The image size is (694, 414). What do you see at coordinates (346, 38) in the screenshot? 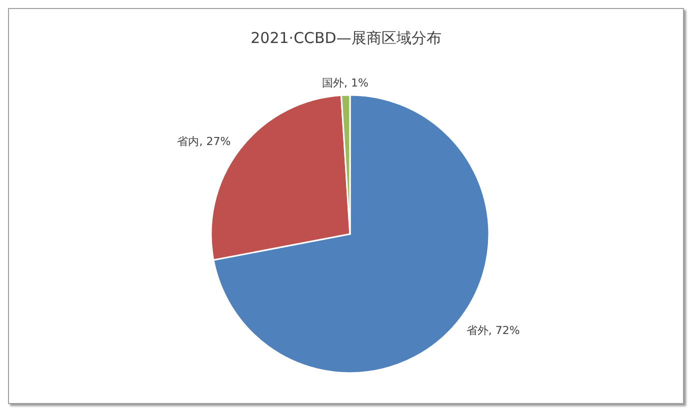
I see `chart-title: 2021·CCBD—展商区域分布` at bounding box center [346, 38].